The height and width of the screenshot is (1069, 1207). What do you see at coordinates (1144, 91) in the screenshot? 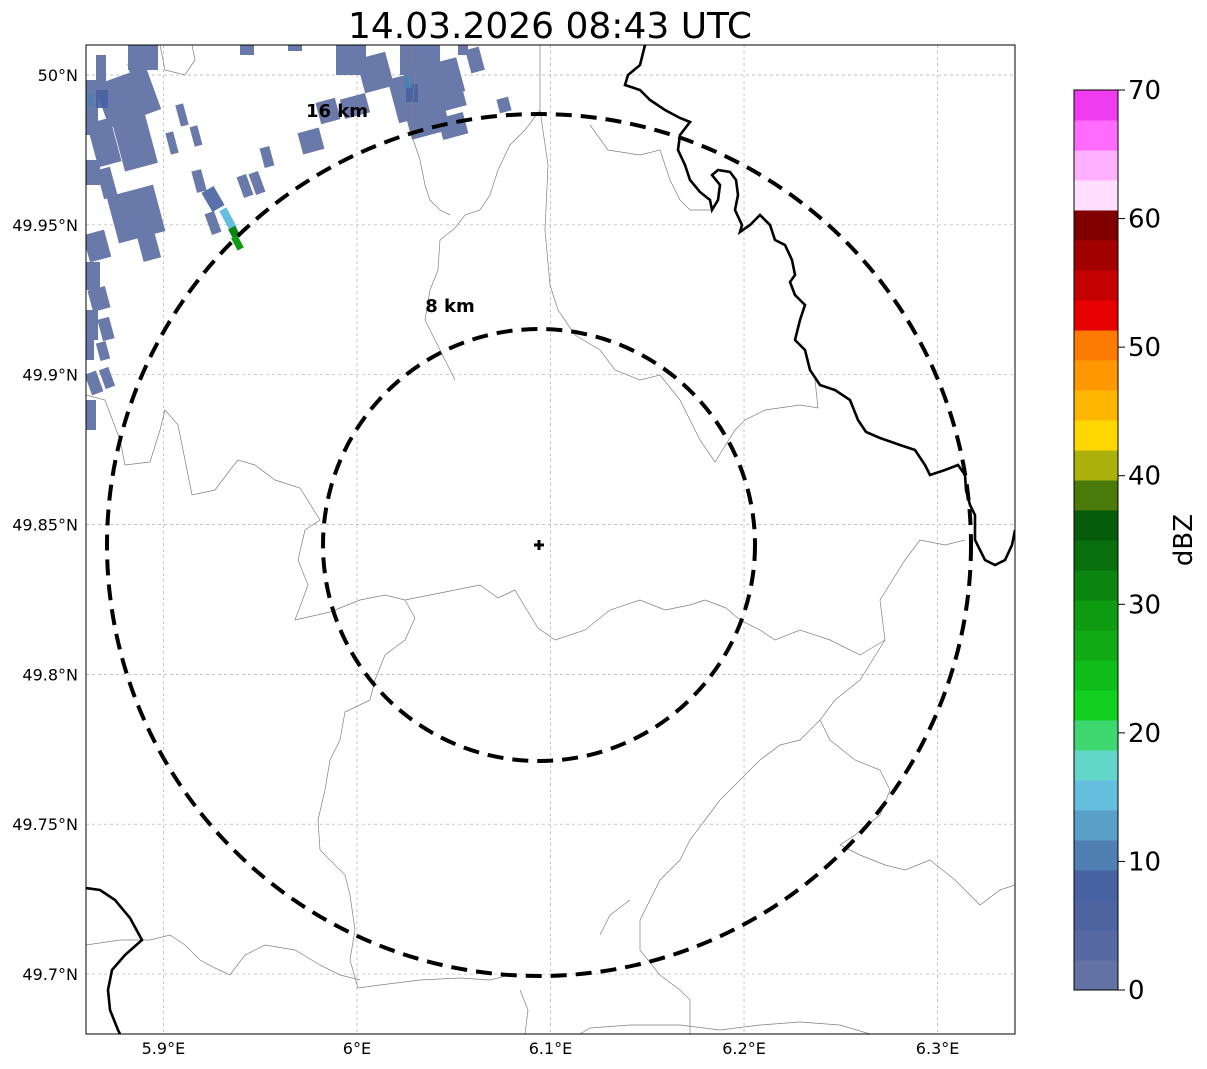
I see `colorbar-tick-label: 70` at bounding box center [1144, 91].